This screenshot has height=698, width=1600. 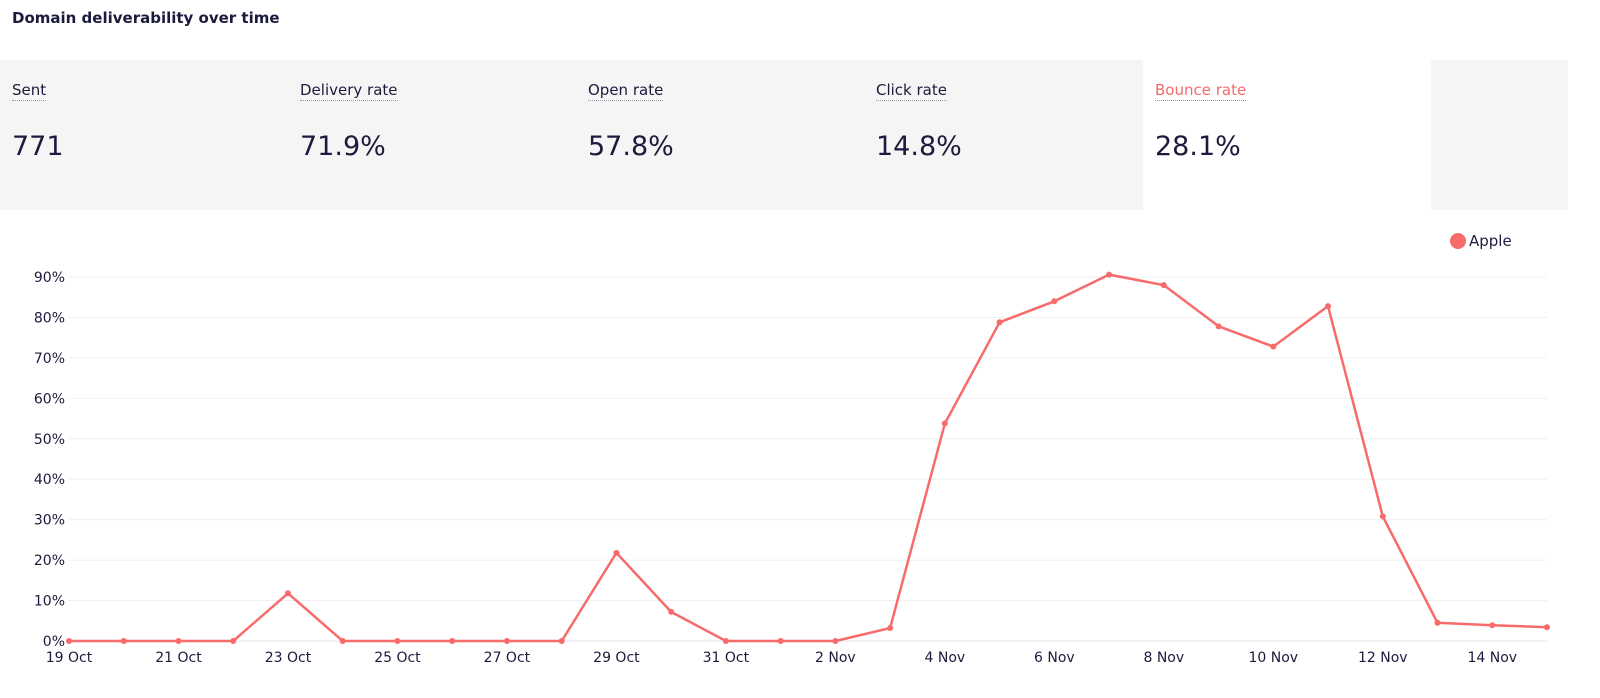 What do you see at coordinates (69, 658) in the screenshot?
I see `x-tick-label: 19 Oct` at bounding box center [69, 658].